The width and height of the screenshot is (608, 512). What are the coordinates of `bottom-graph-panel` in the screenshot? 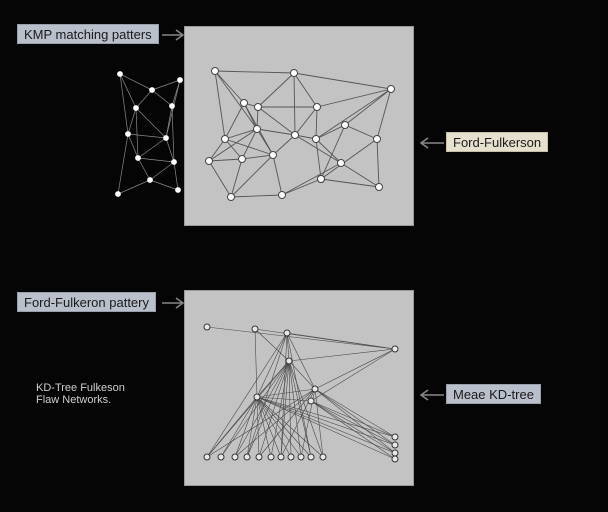 It's located at (299, 388).